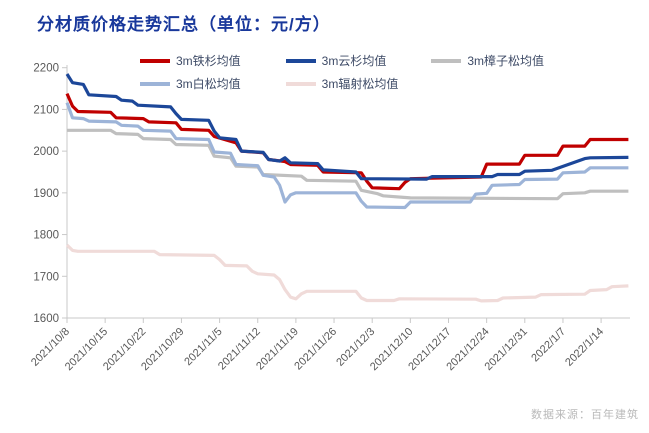 Image resolution: width=649 pixels, height=433 pixels. I want to click on y-axis-tick-label: 2100, so click(46, 110).